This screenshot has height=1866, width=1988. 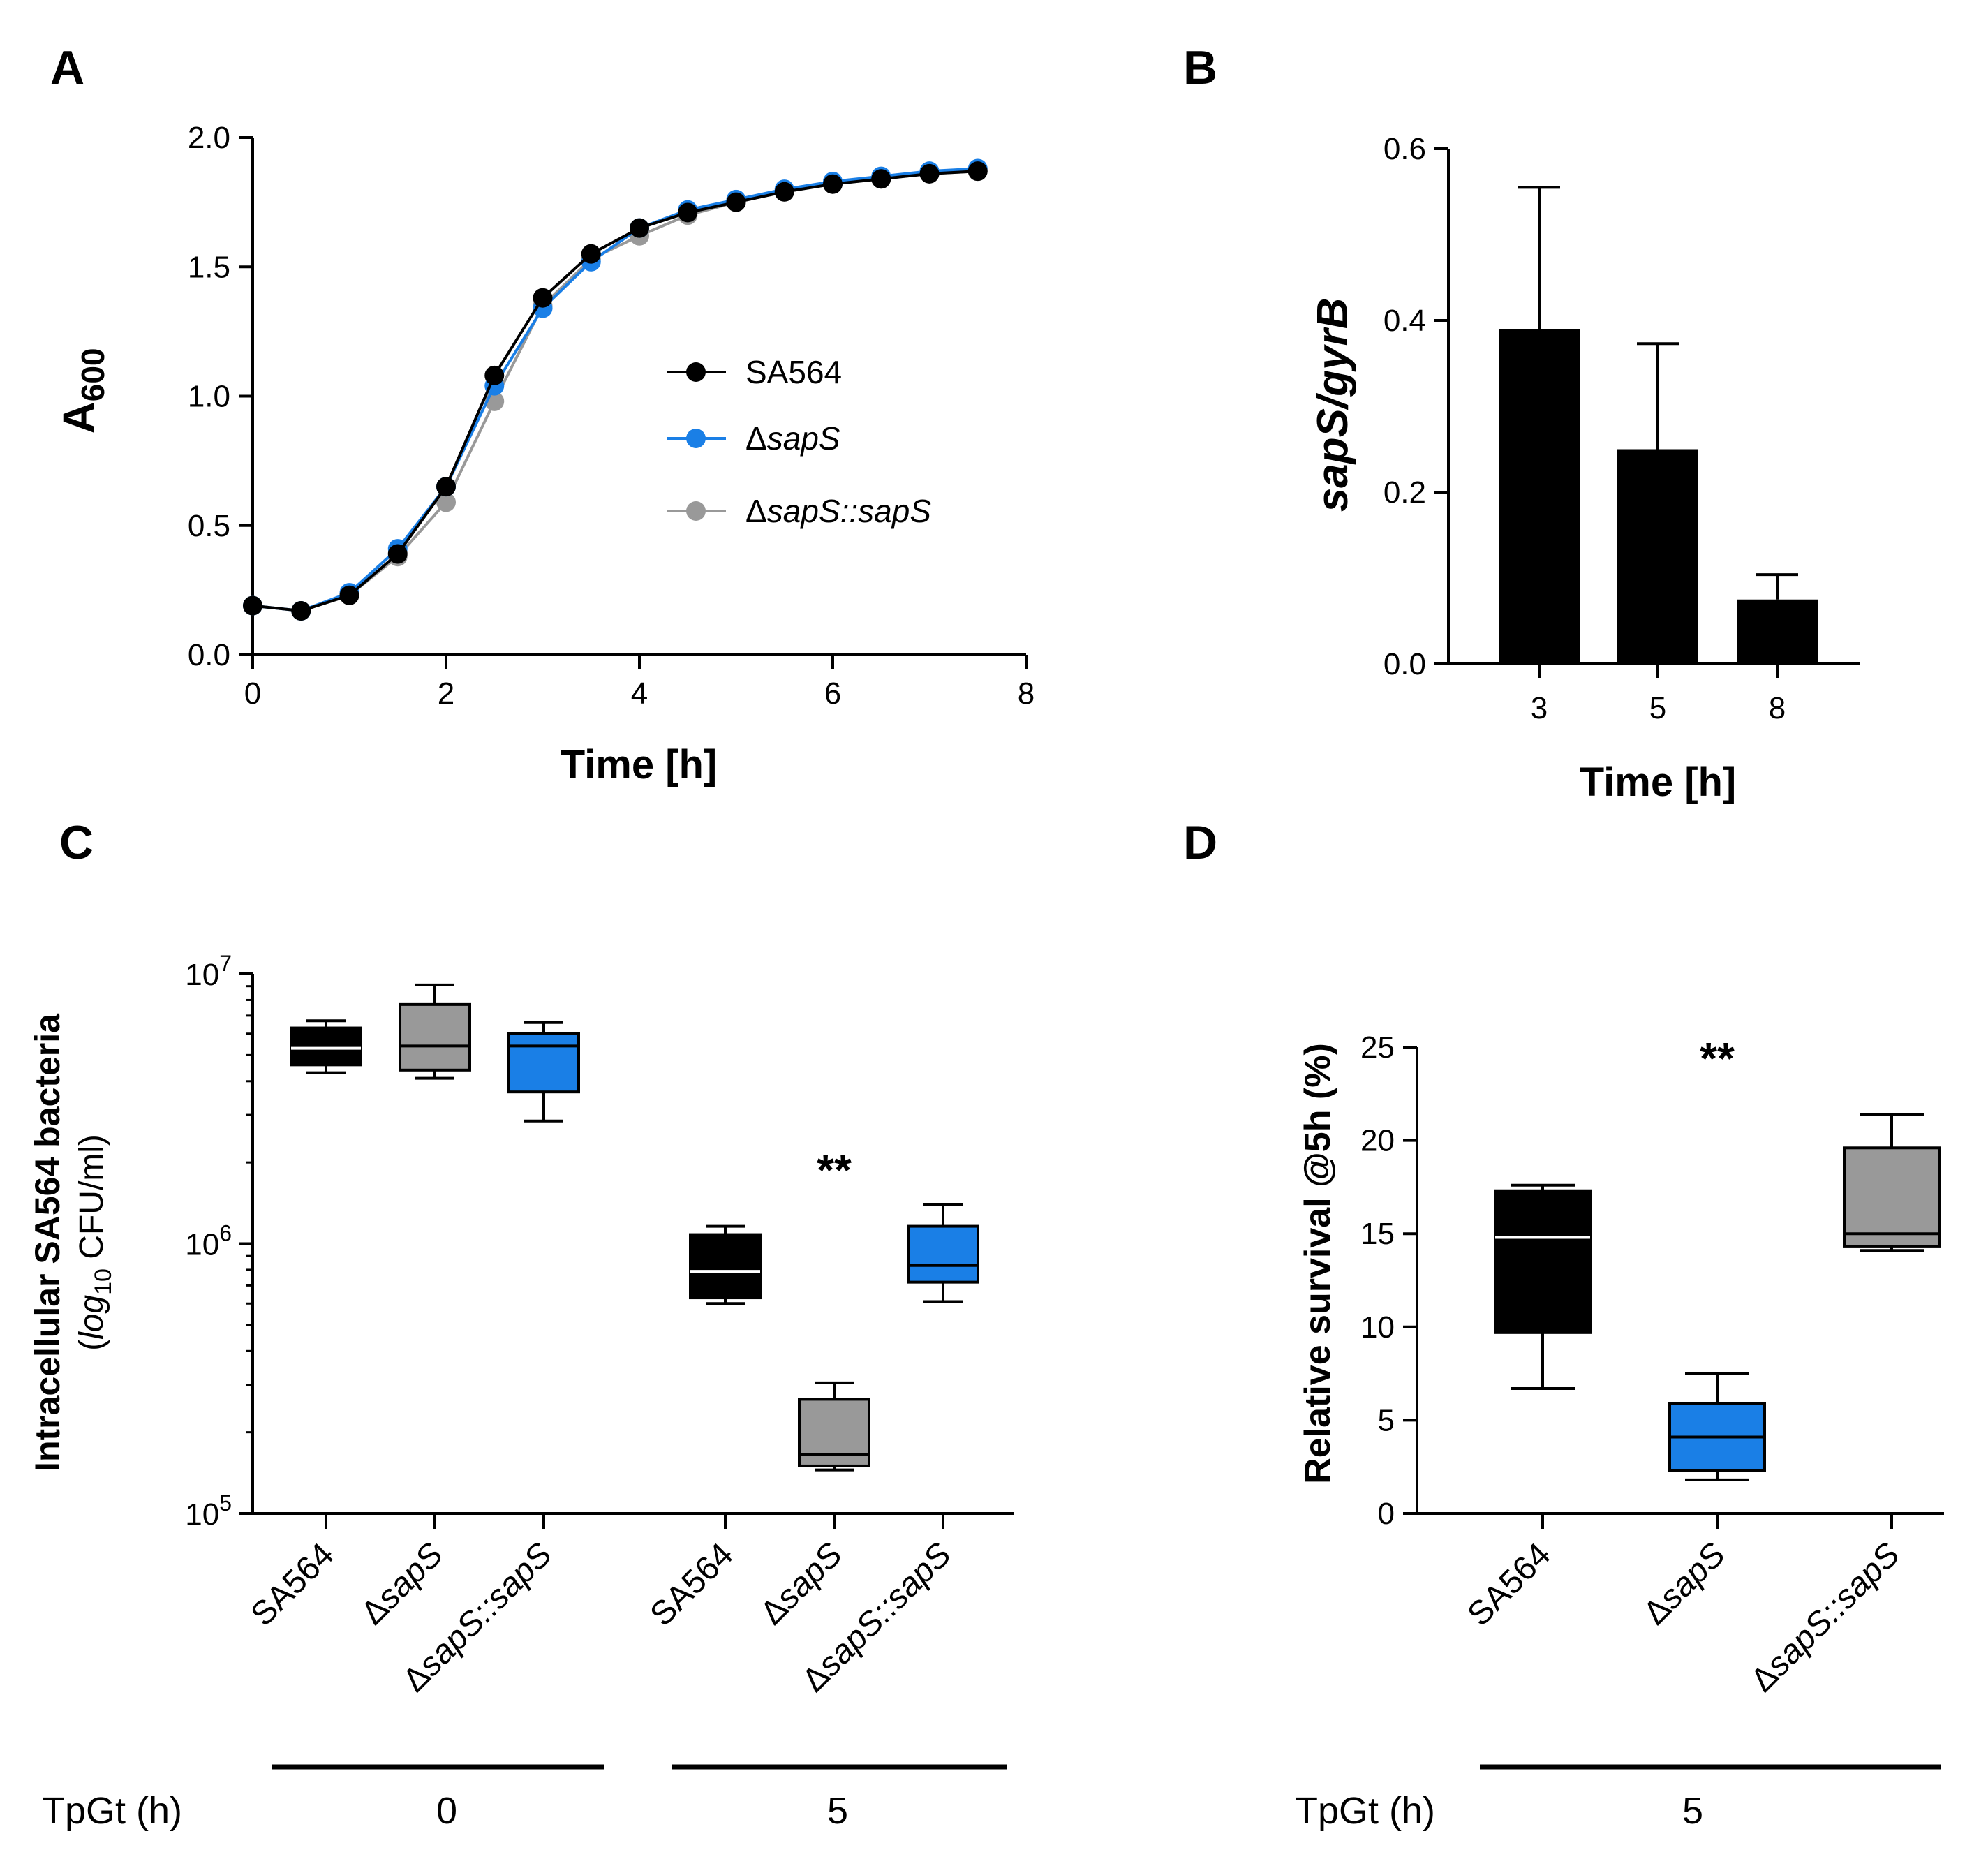 I want to click on panel-a-x-tick-label: 0, so click(x=252, y=693).